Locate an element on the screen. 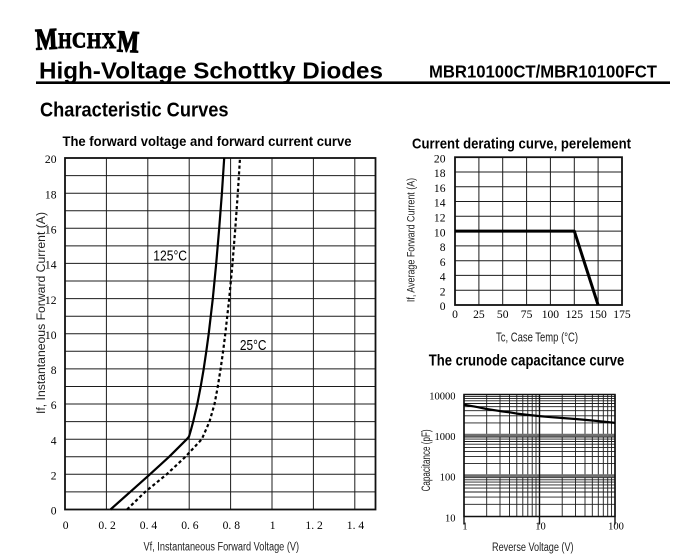 This screenshot has width=700, height=557. svg-text: 1. 4 is located at coordinates (356, 525).